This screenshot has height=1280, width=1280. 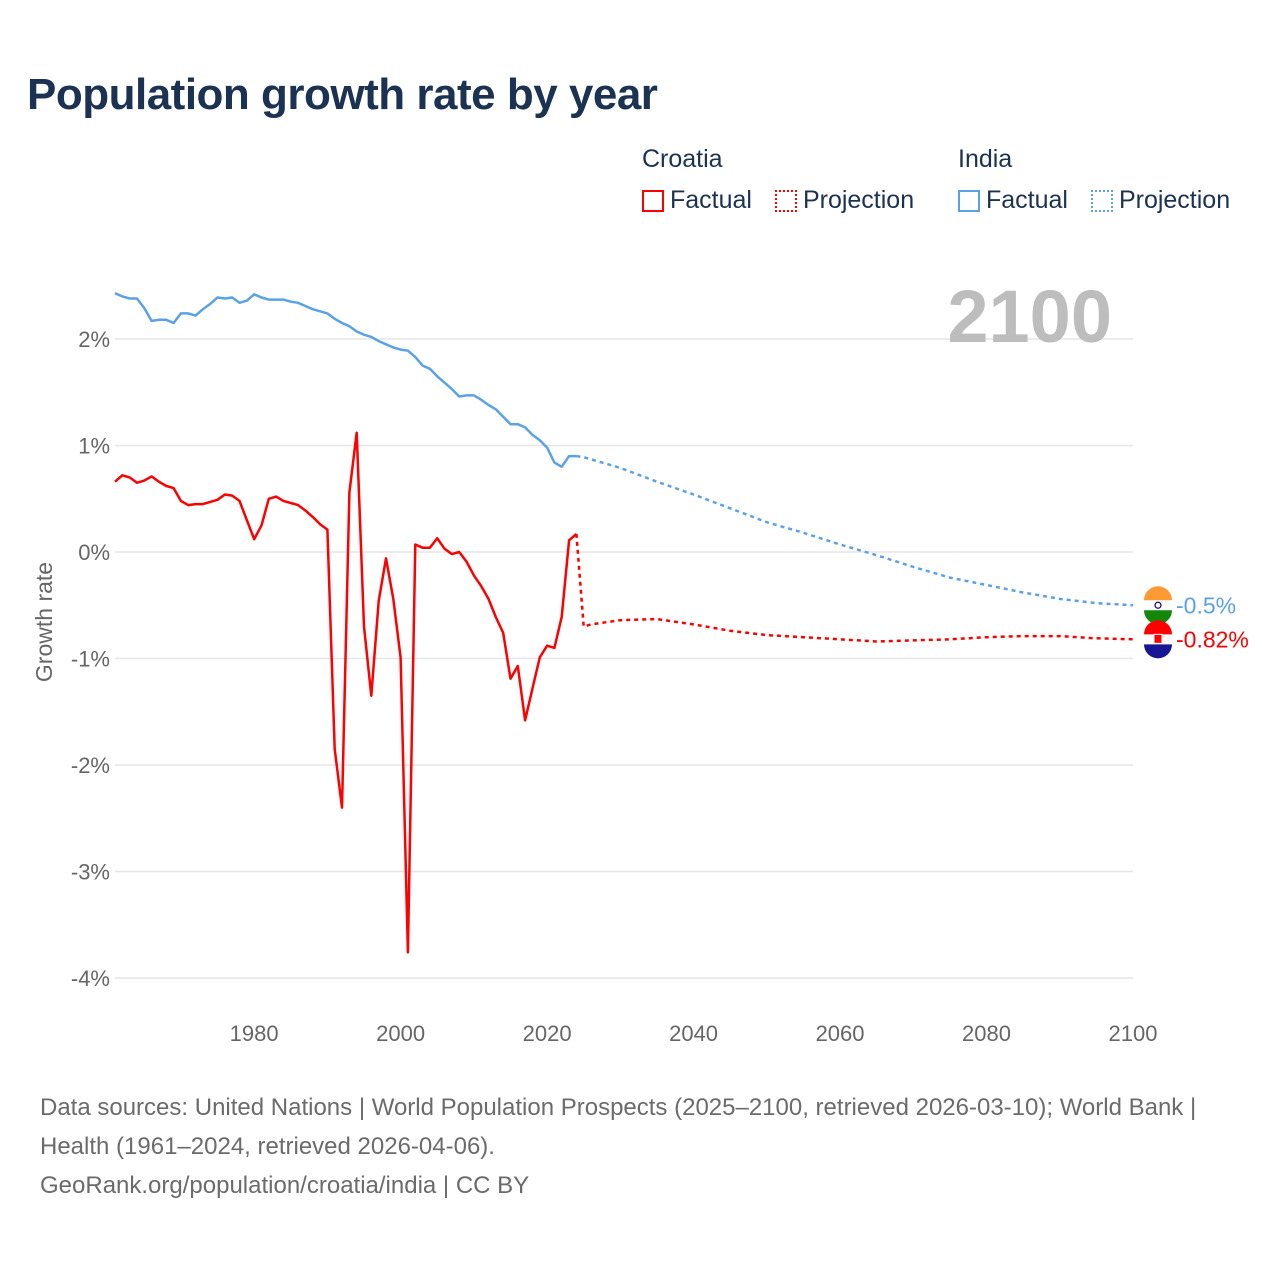 I want to click on x-tick-label: 2040, so click(x=693, y=1033).